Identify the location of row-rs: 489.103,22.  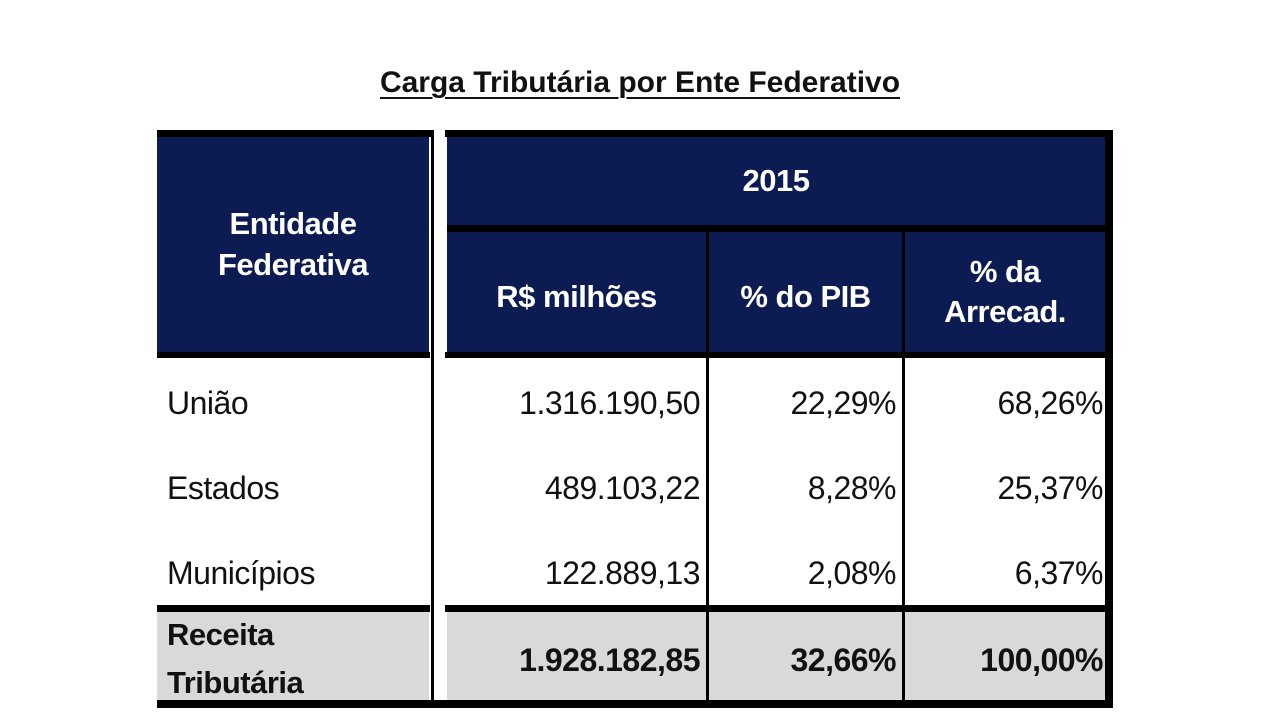
(622, 487).